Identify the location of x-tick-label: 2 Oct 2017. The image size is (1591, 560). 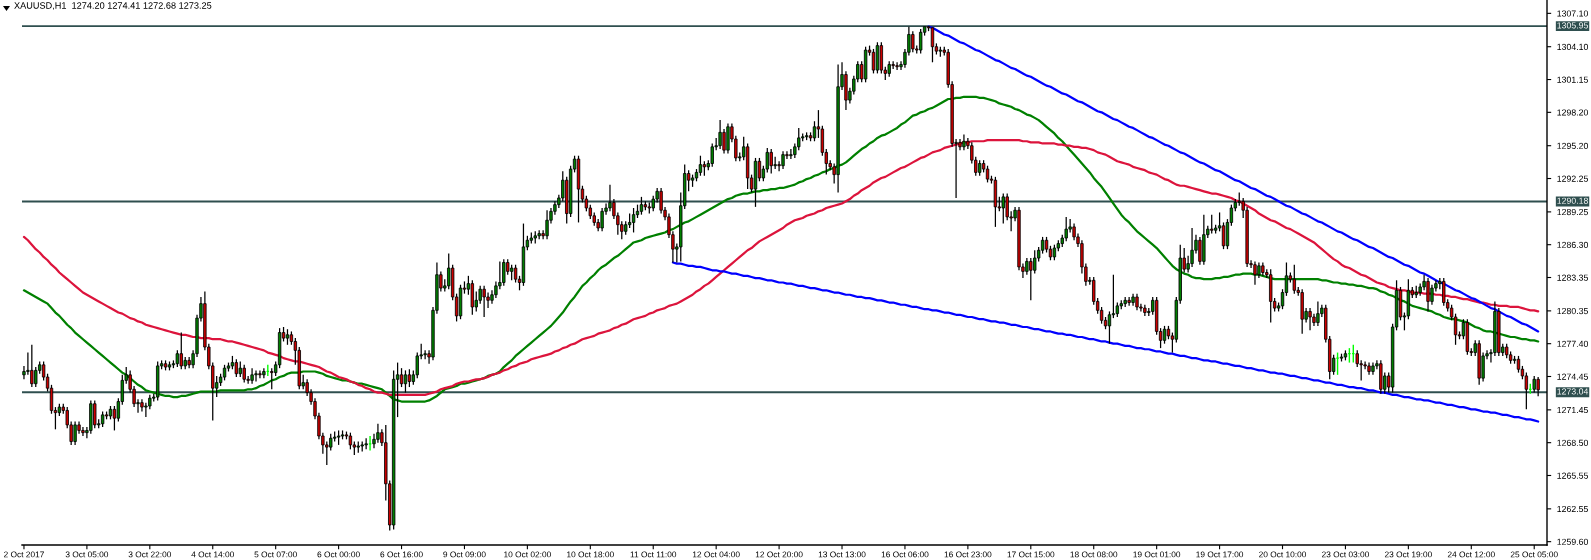
(24, 554).